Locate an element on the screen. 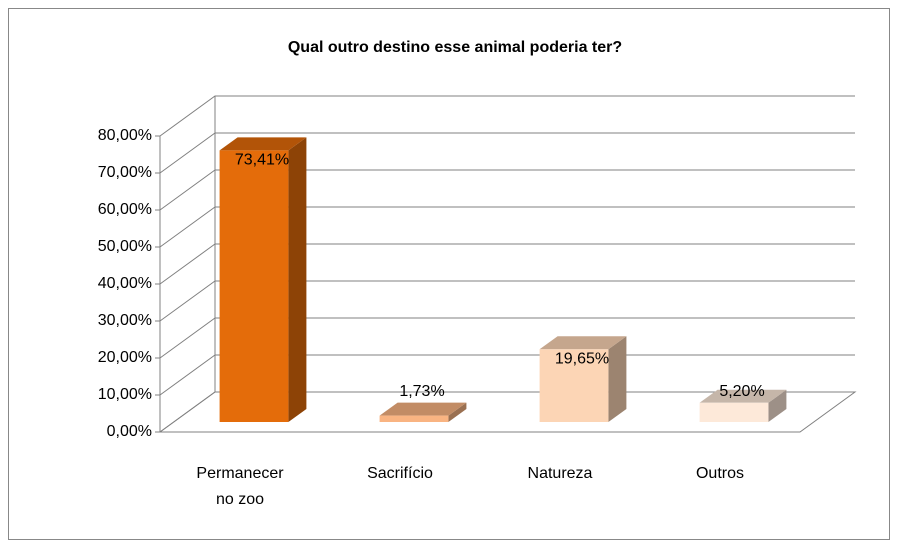 The height and width of the screenshot is (547, 897). y-tick-label: 60,00% is located at coordinates (125, 209).